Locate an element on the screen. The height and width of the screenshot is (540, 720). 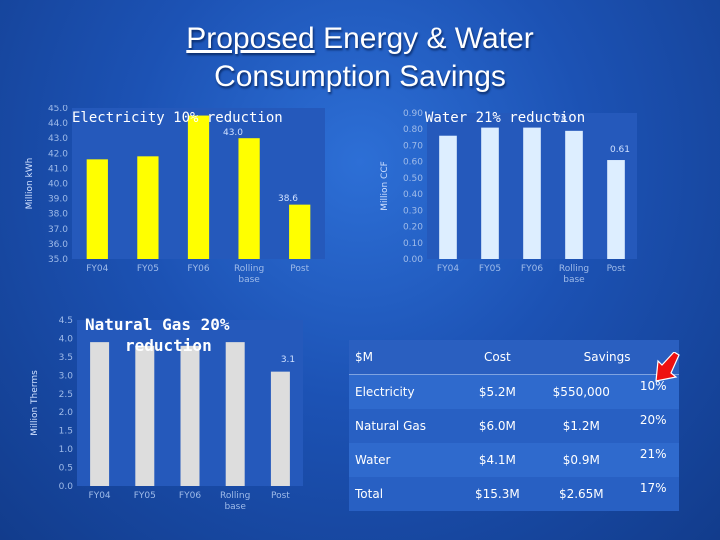
data-label: 3.1 is located at coordinates (288, 360).